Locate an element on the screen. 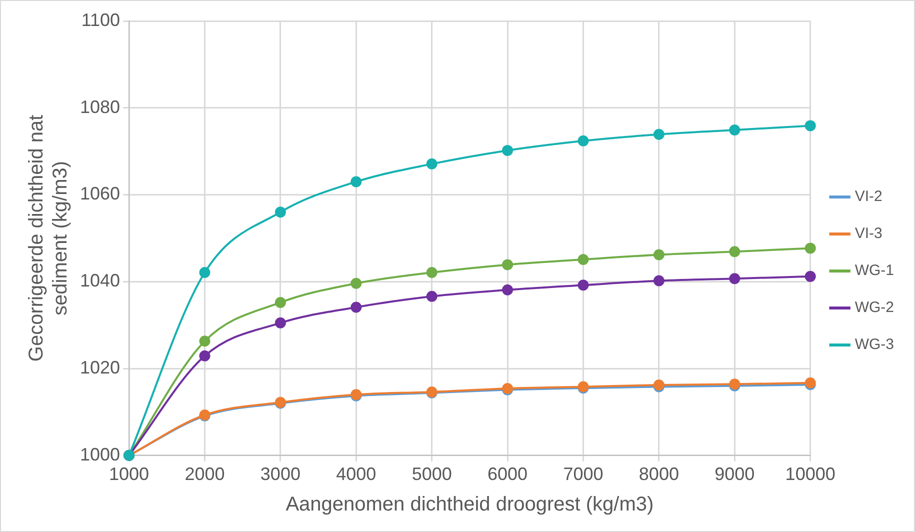 Image resolution: width=915 pixels, height=532 pixels. y-tick-label: 1020 is located at coordinates (100, 367).